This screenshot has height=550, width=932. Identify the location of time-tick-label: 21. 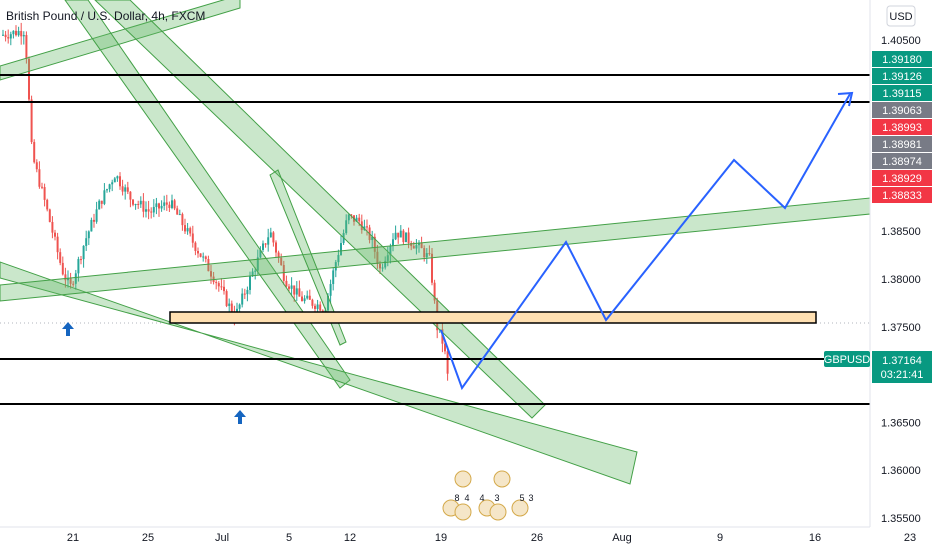
(73, 538).